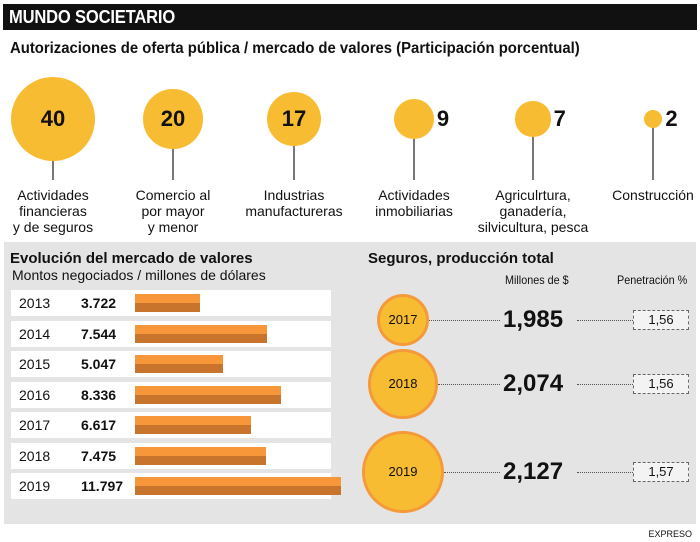 The image size is (700, 542). Describe the element at coordinates (294, 195) in the screenshot. I see `bubble-category-label-line: Industrias` at that location.